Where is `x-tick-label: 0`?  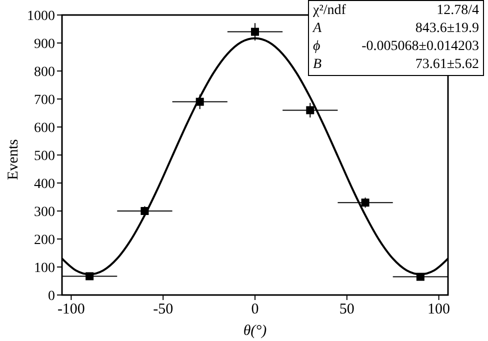
x-tick-label: 0 is located at coordinates (255, 310).